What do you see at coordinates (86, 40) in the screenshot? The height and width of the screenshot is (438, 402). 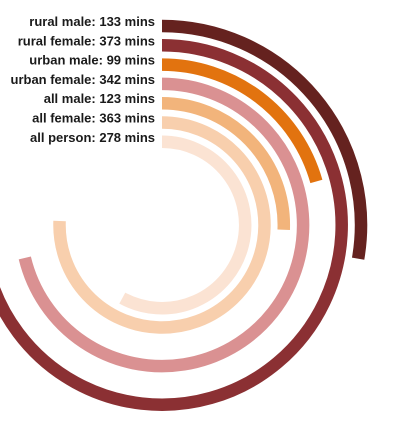 I see `label-rural-female: rural female: 373 mins` at bounding box center [86, 40].